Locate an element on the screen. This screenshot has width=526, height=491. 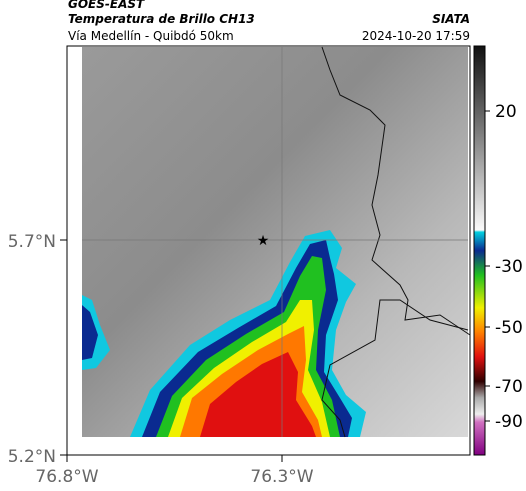
timestamp: 2024-10-20 17:59 is located at coordinates (416, 36).